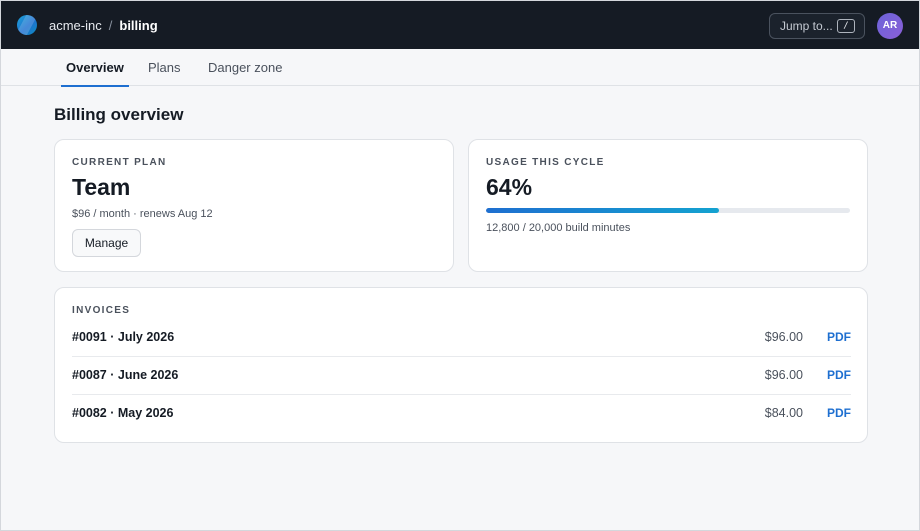 This screenshot has height=531, width=920. I want to click on current-plan-label: CURRENT PLAN, so click(119, 162).